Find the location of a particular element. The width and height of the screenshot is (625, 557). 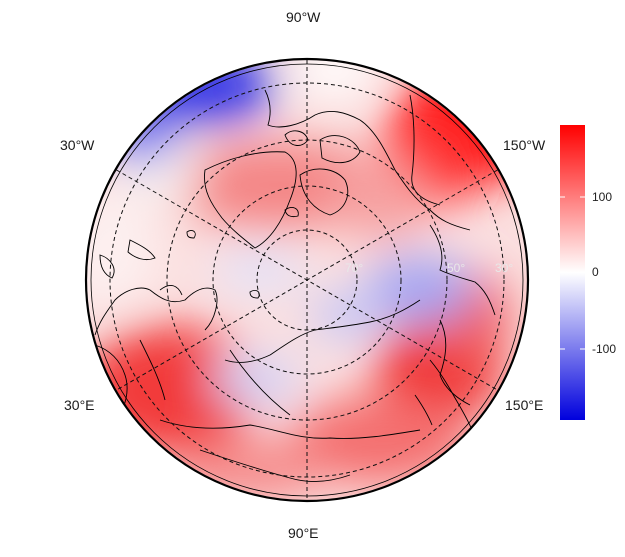

colorbar-label-100: 100 is located at coordinates (602, 197).